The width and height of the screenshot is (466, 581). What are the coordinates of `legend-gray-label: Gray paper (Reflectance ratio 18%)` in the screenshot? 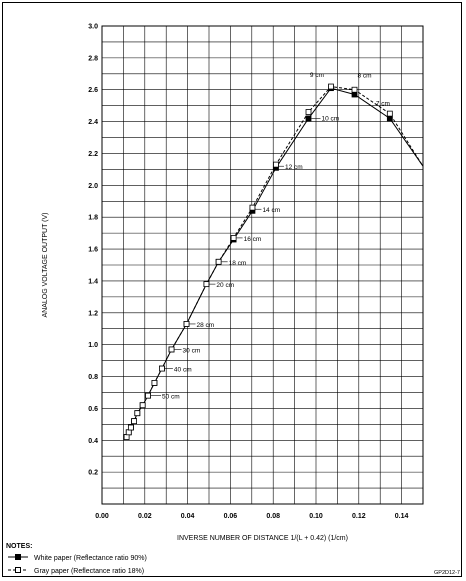 It's located at (89, 571).